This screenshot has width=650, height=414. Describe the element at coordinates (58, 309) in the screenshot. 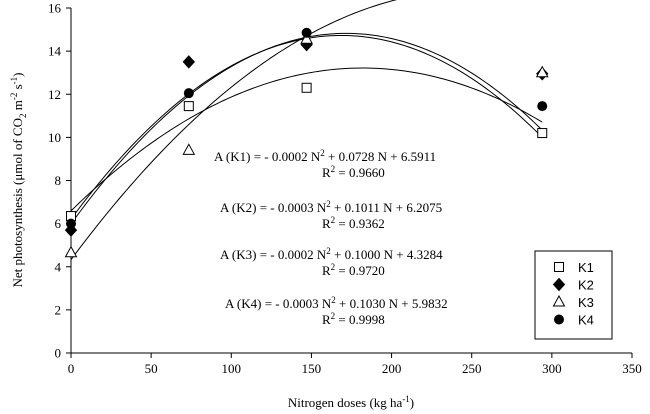

I see `y-tick-label: 2` at that location.